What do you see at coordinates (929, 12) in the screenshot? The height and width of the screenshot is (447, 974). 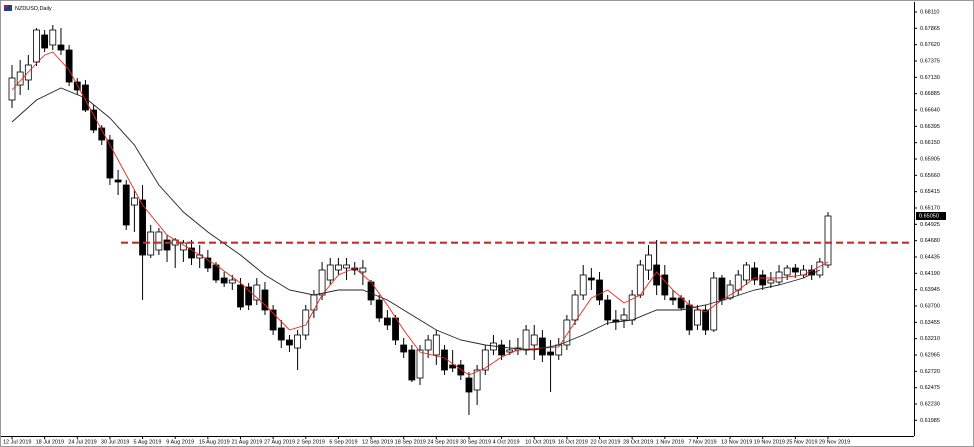 I see `y-tick-label: 0.68110` at bounding box center [929, 12].